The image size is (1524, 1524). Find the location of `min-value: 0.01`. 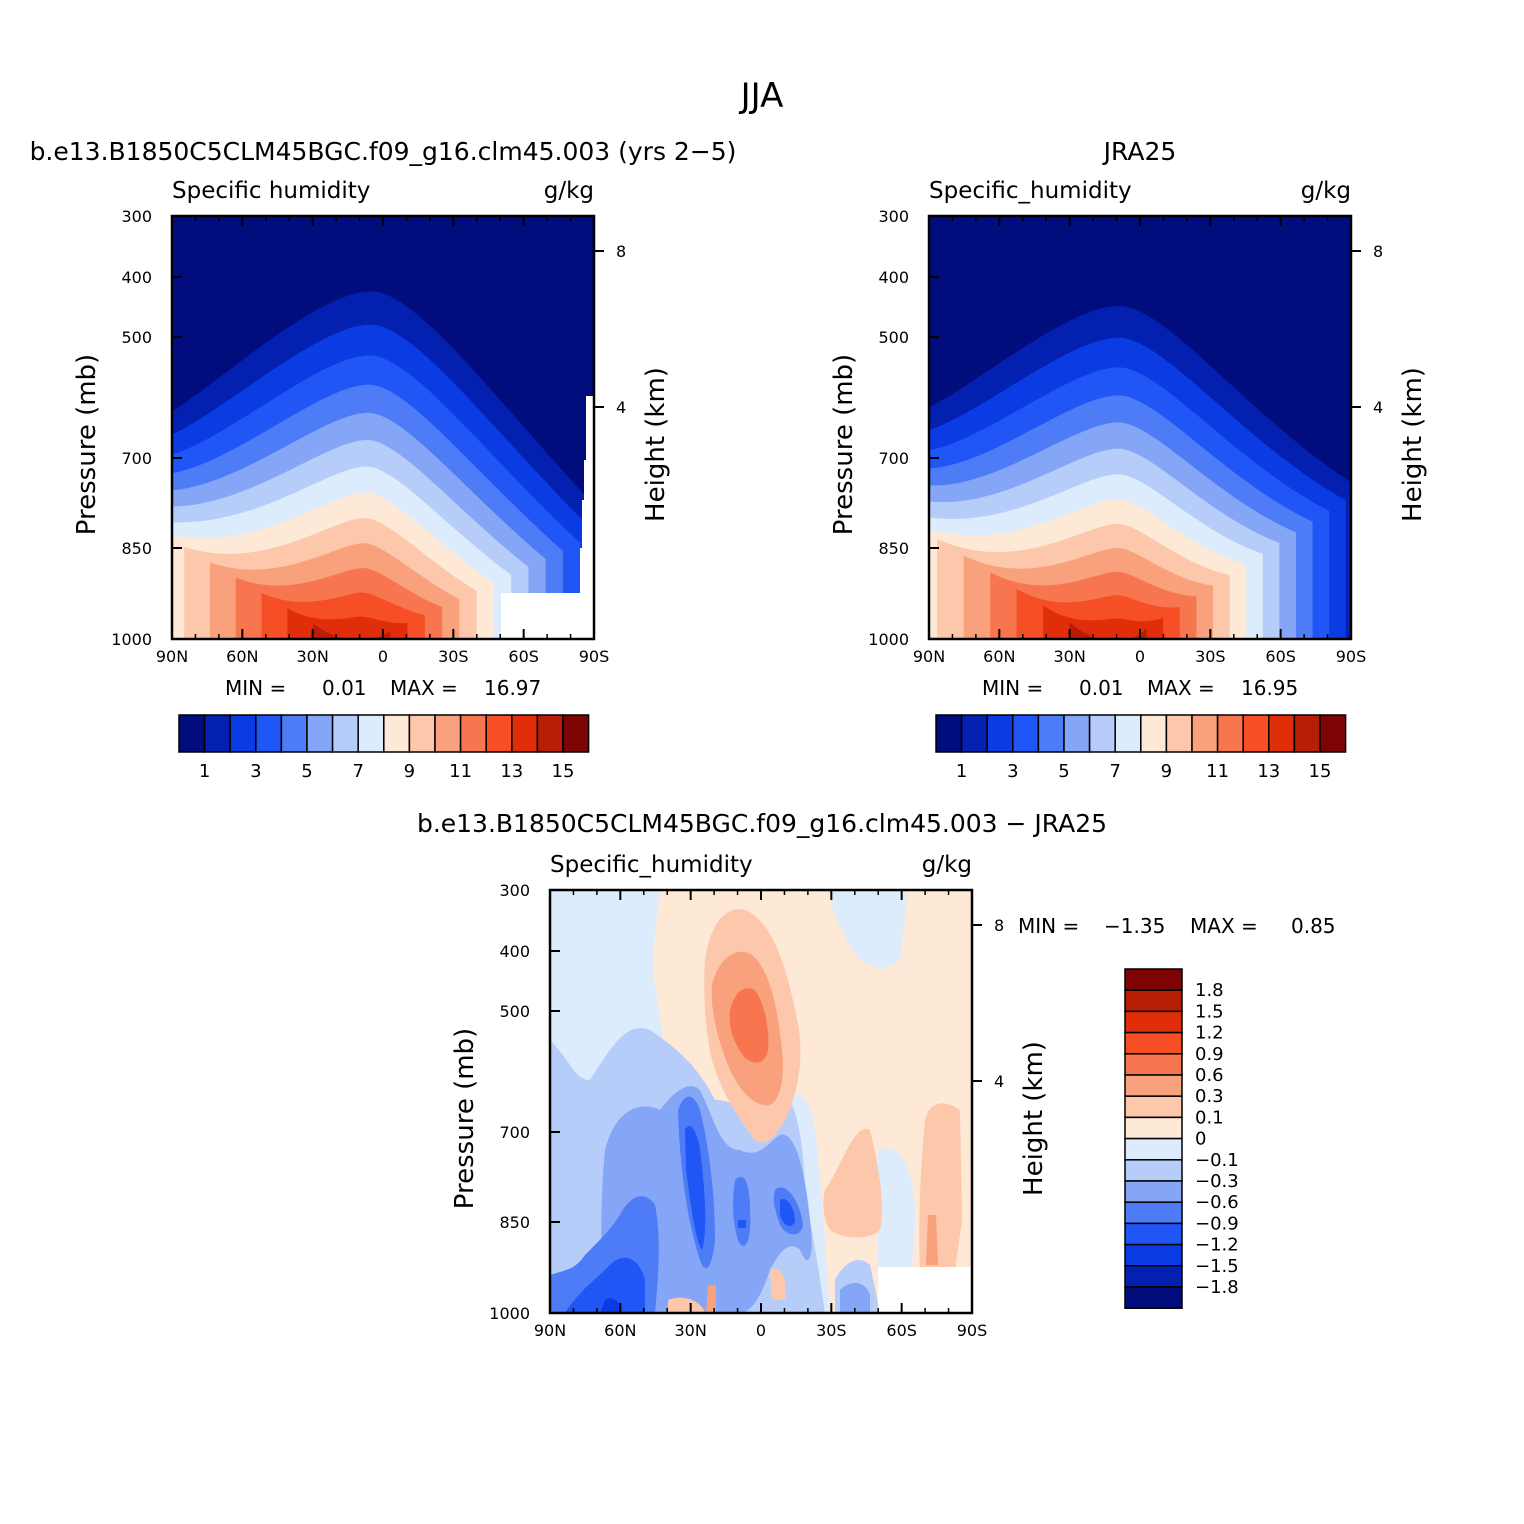

min-value: 0.01 is located at coordinates (344, 688).